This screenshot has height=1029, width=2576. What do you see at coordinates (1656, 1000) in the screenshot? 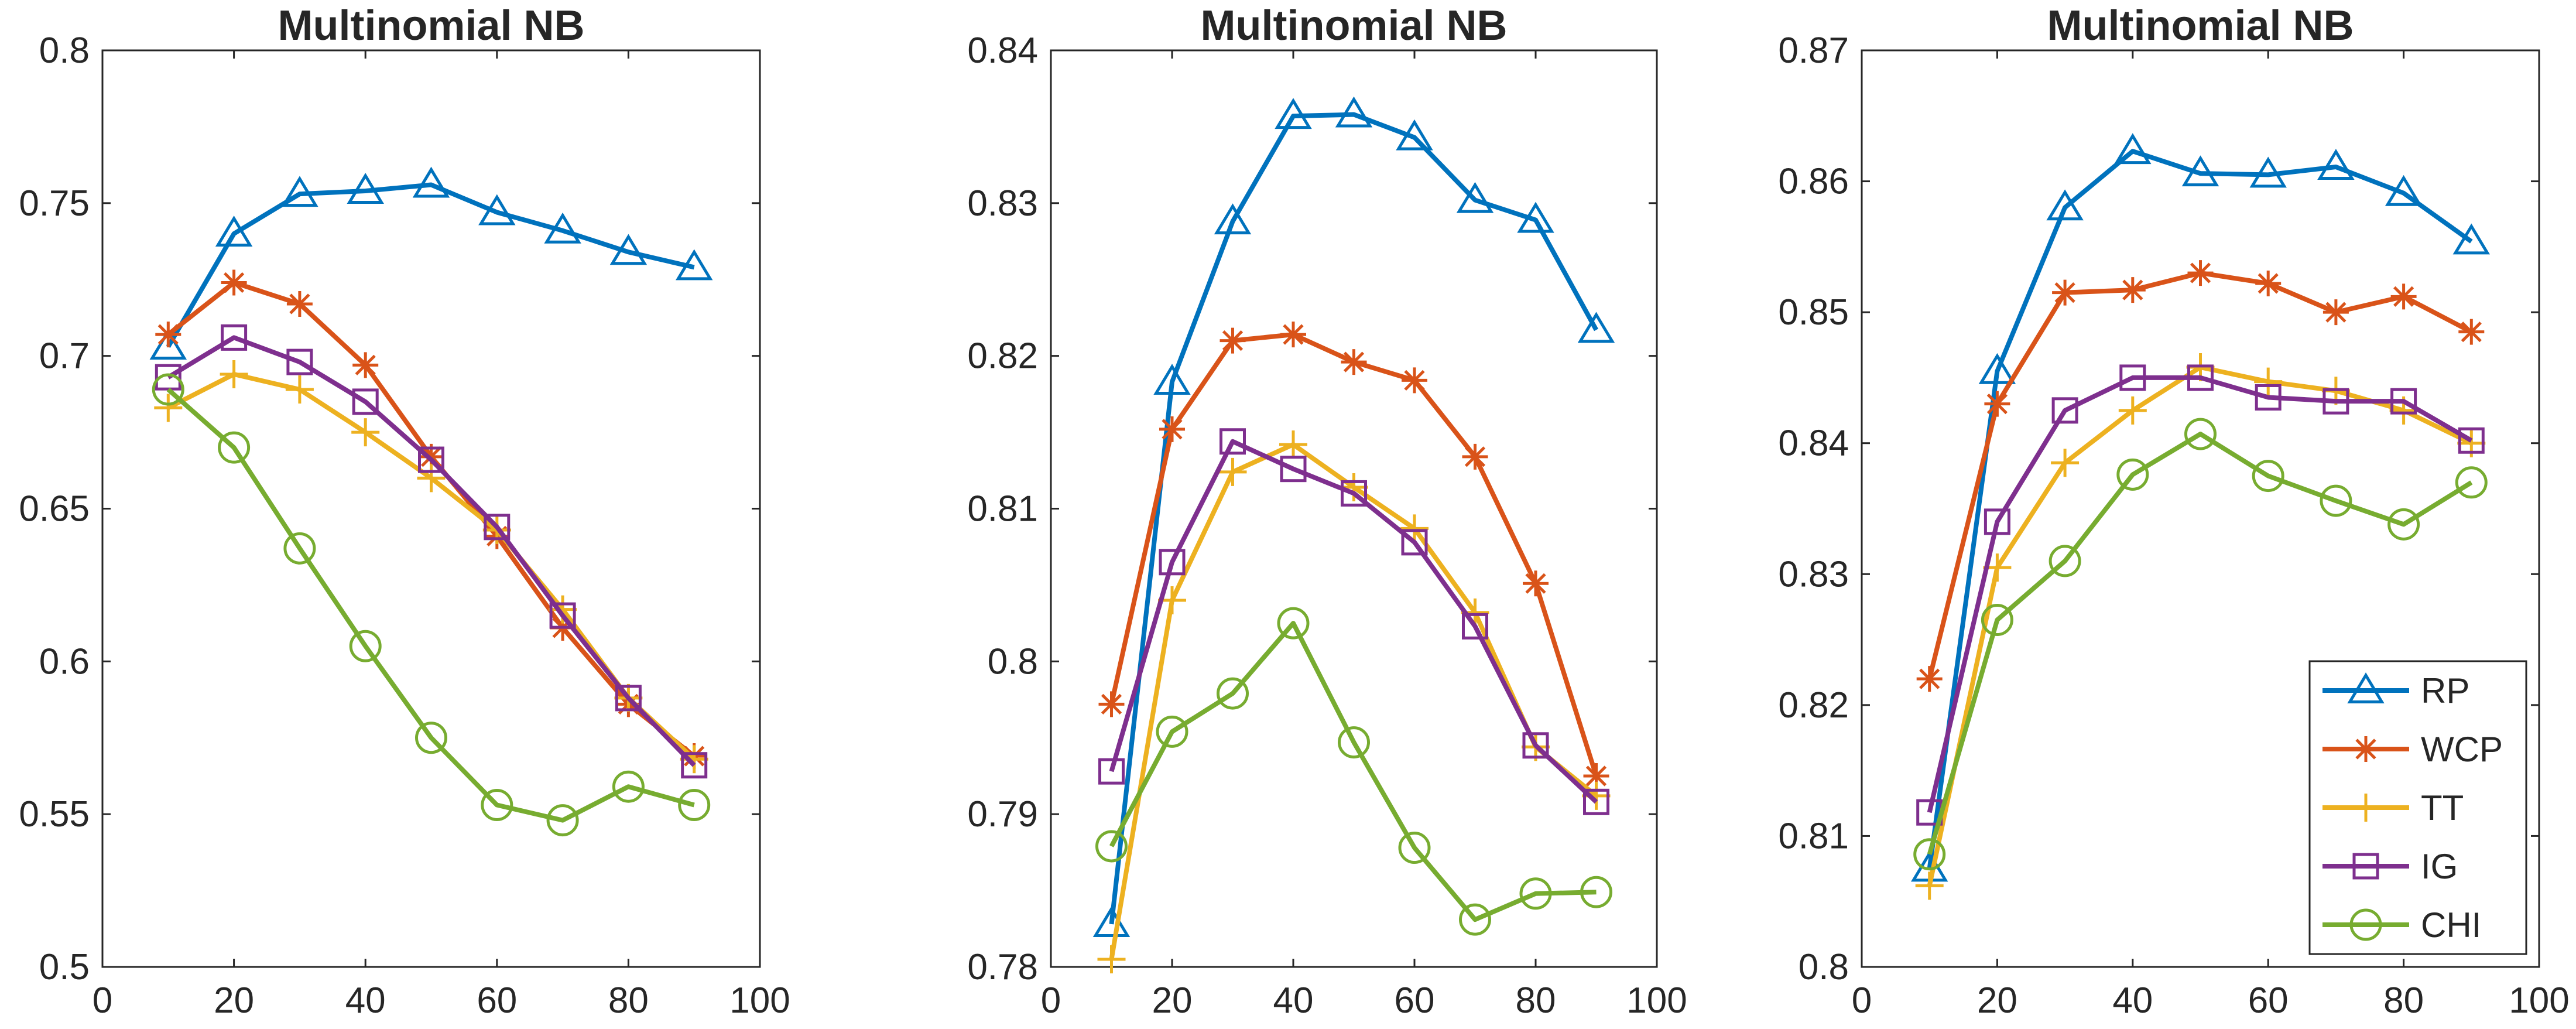
I see `chart-2-xtick-label: 100` at bounding box center [1656, 1000].